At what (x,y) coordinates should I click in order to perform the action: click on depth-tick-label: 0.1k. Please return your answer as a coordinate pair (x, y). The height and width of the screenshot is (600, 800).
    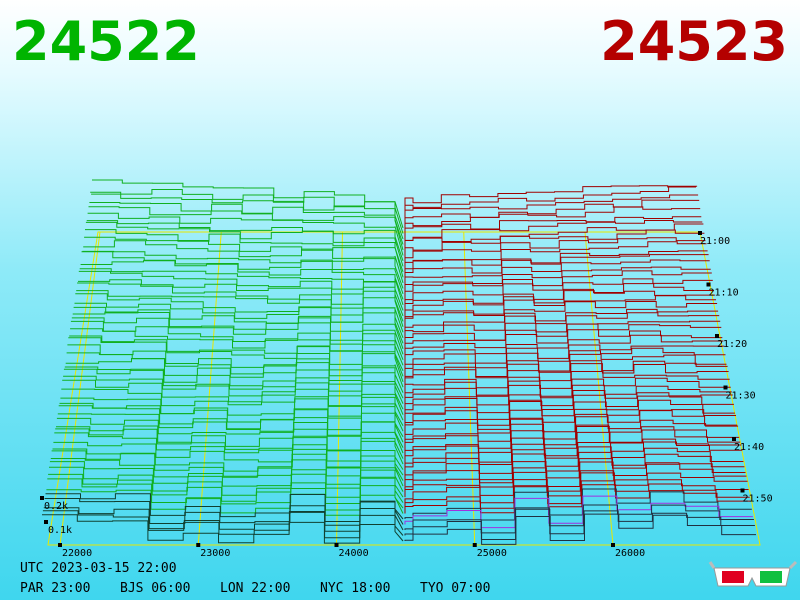
    Looking at the image, I should click on (60, 530).